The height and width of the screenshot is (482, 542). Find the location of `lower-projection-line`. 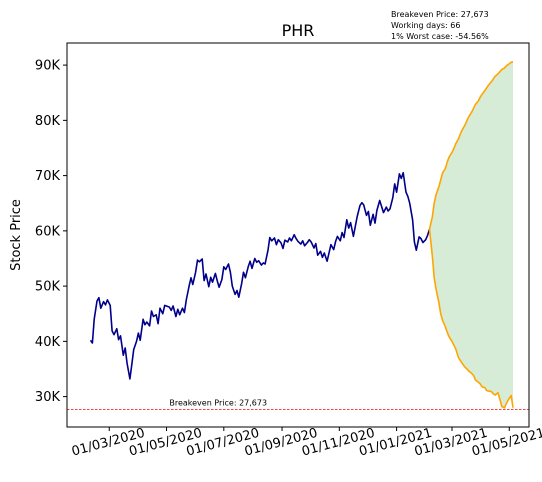

lower-projection-line is located at coordinates (471, 319).